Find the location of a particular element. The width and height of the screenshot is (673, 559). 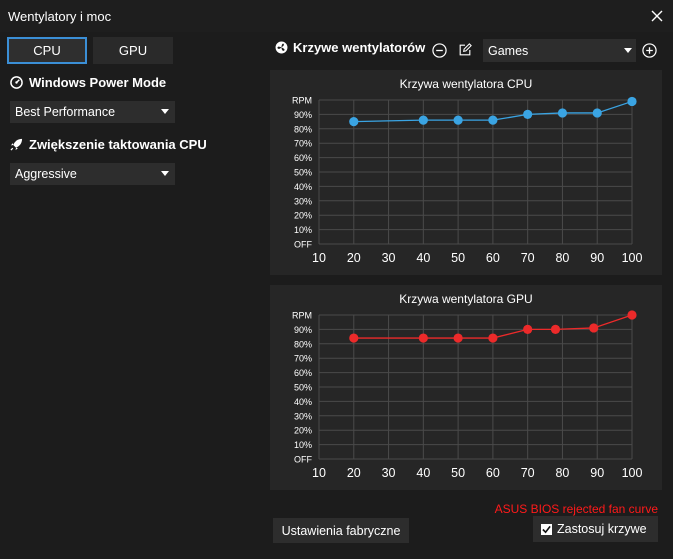

minus-circle-icon is located at coordinates (439, 50).